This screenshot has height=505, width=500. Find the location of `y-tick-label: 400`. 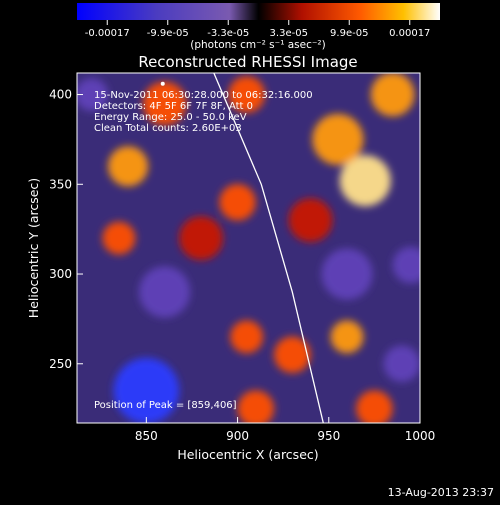

y-tick-label: 400 is located at coordinates (60, 95).